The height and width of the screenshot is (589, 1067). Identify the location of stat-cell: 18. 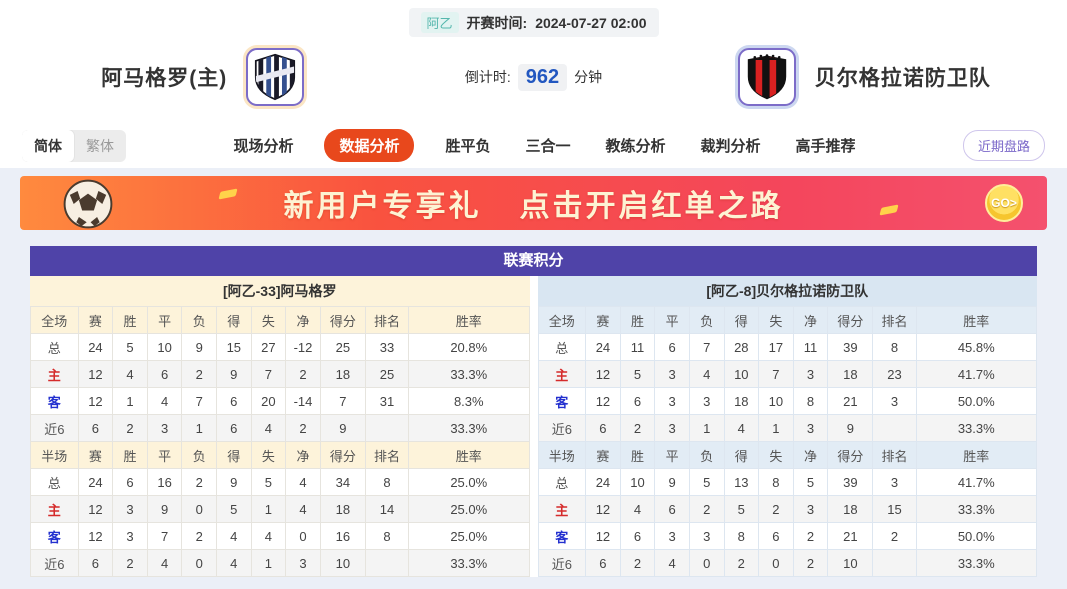
(342, 374).